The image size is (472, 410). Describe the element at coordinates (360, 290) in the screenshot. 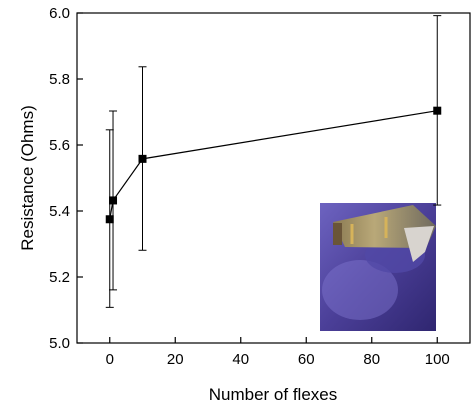

I see `inset-glove-highlight` at that location.